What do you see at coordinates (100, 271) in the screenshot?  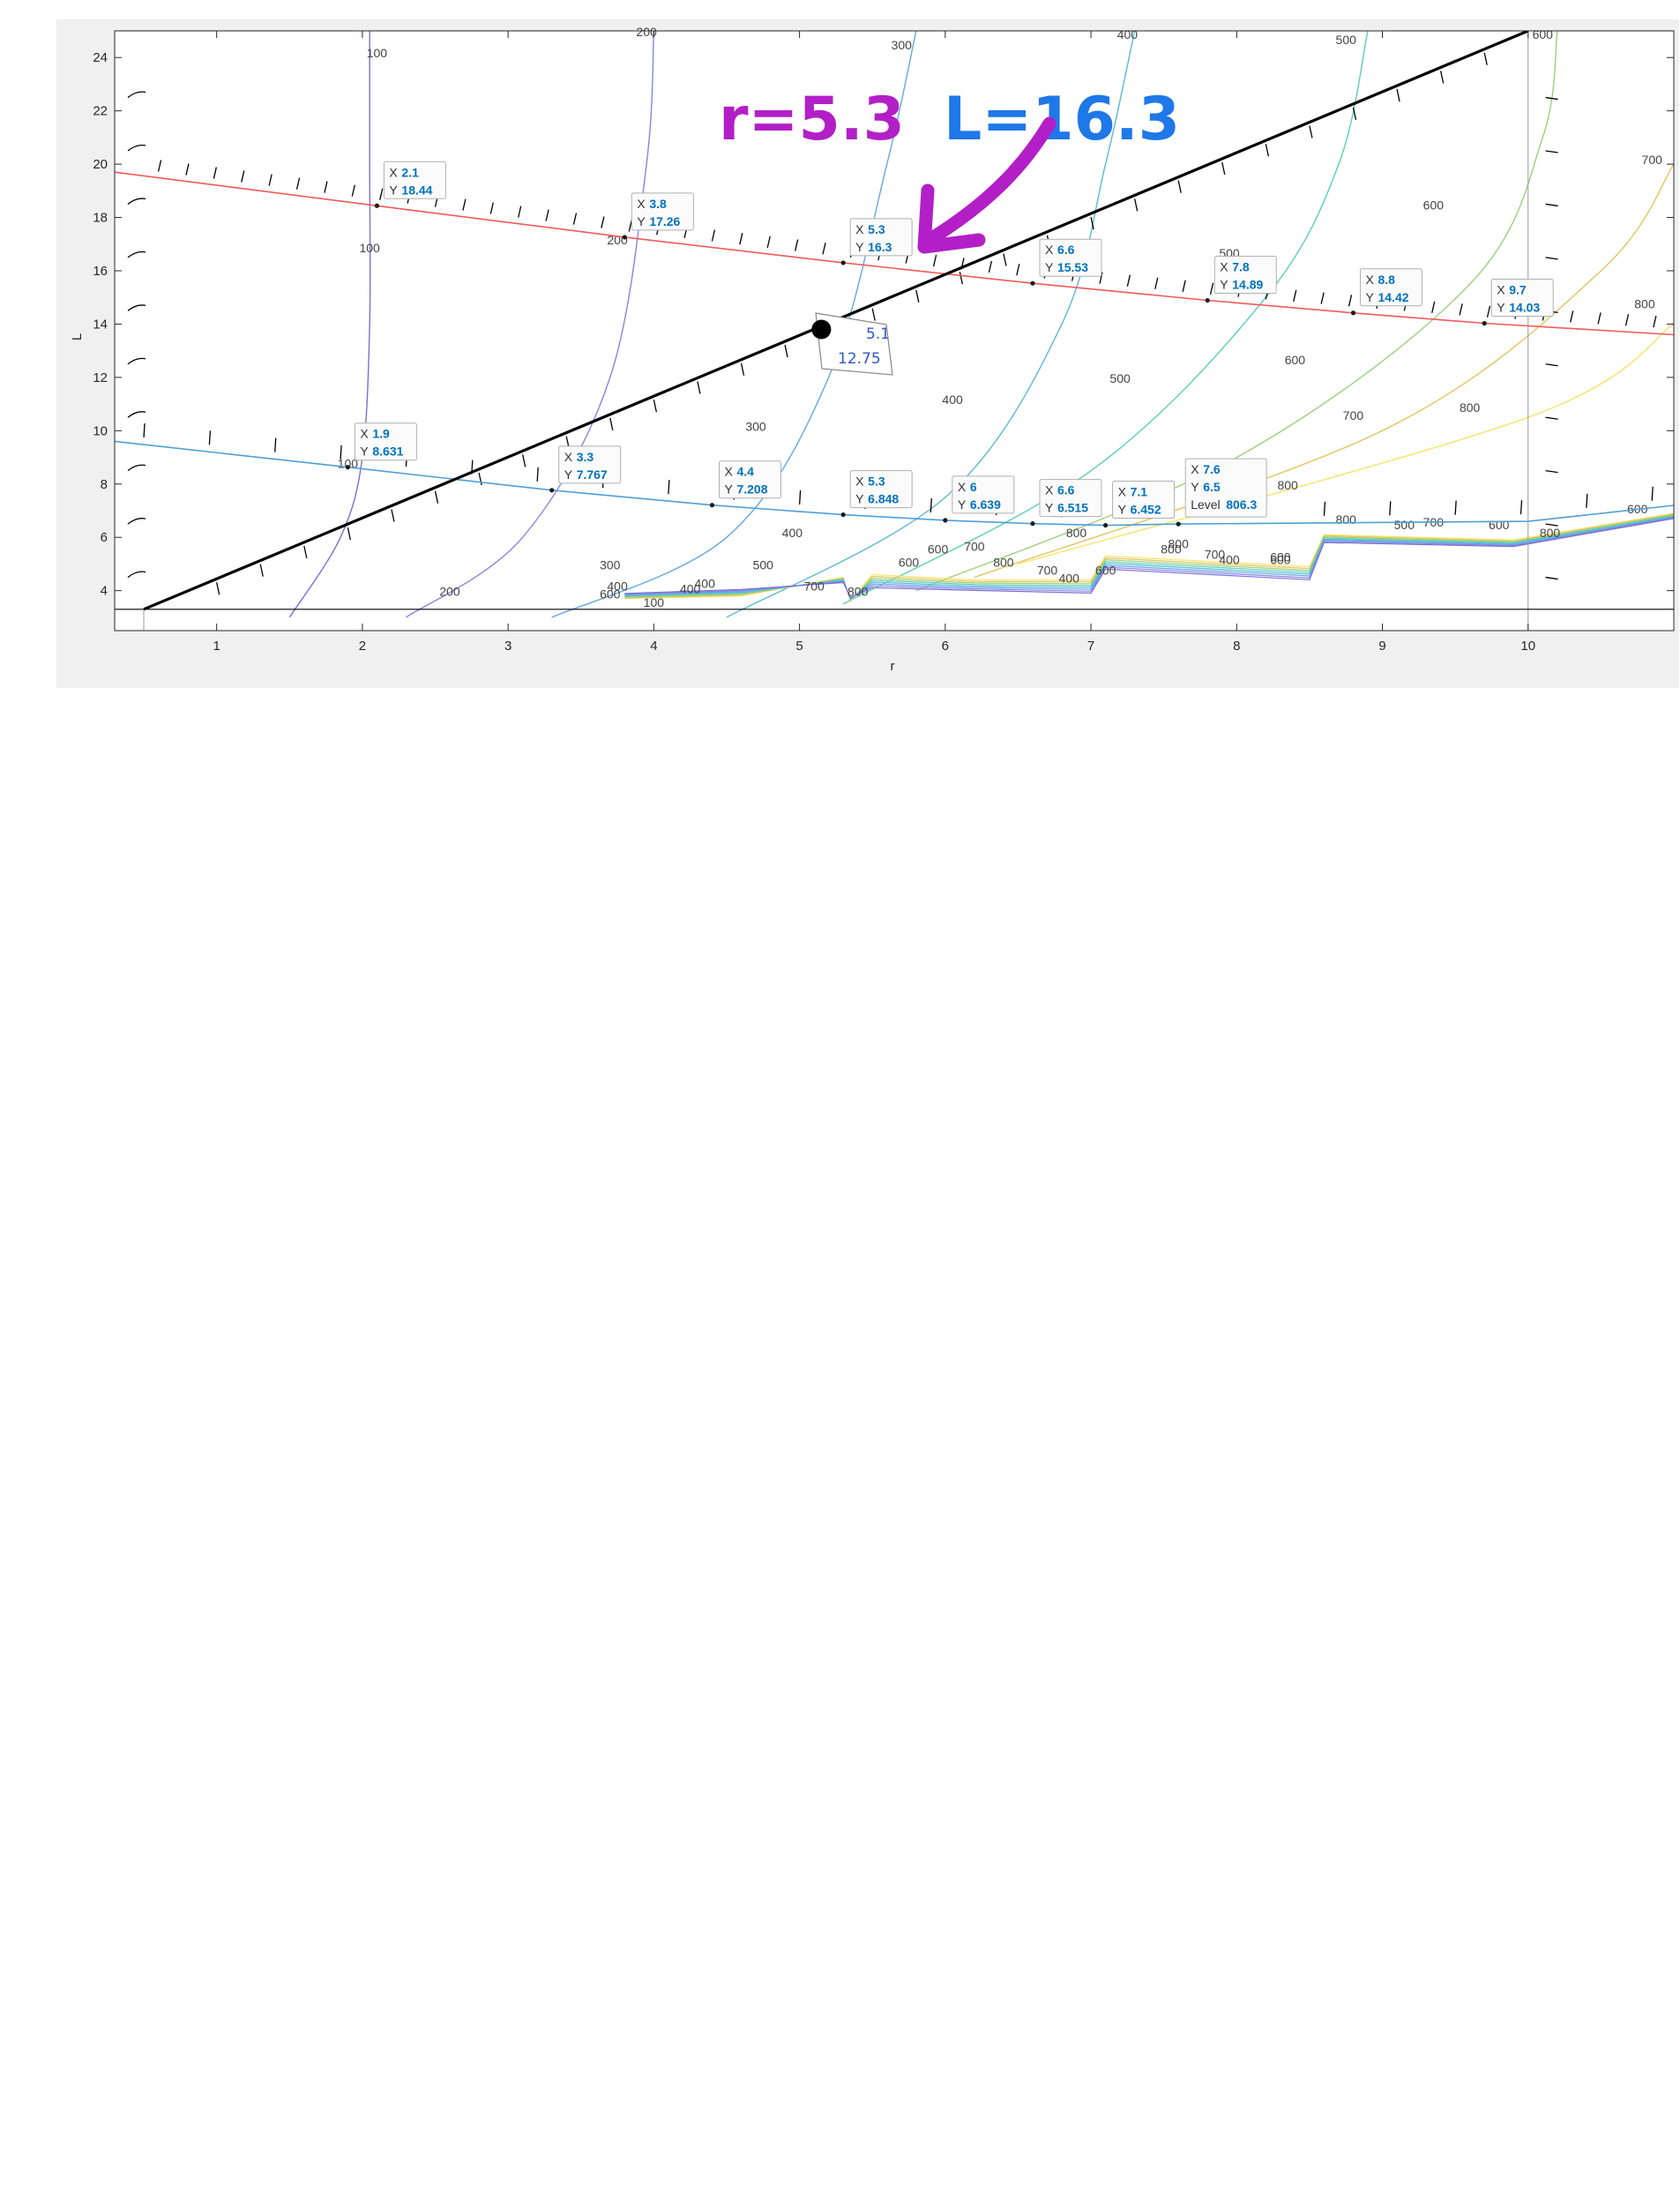 I see `y-tick-label: 16` at bounding box center [100, 271].